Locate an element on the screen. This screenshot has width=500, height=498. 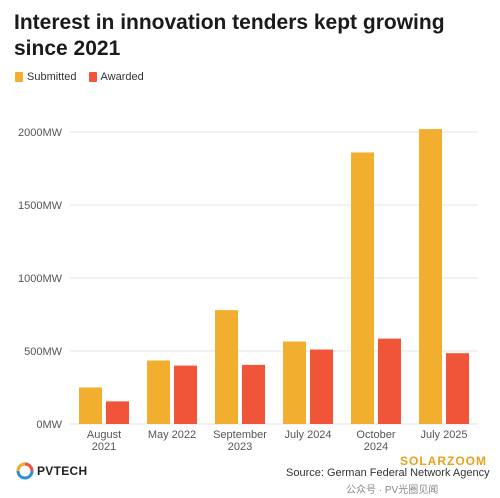
pvtech-logo: PVTECH is located at coordinates (51, 471).